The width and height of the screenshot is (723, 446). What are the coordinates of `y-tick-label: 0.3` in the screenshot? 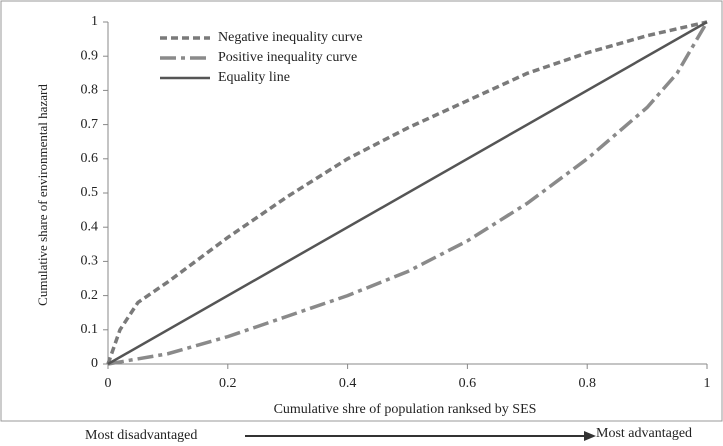 It's located at (90, 261).